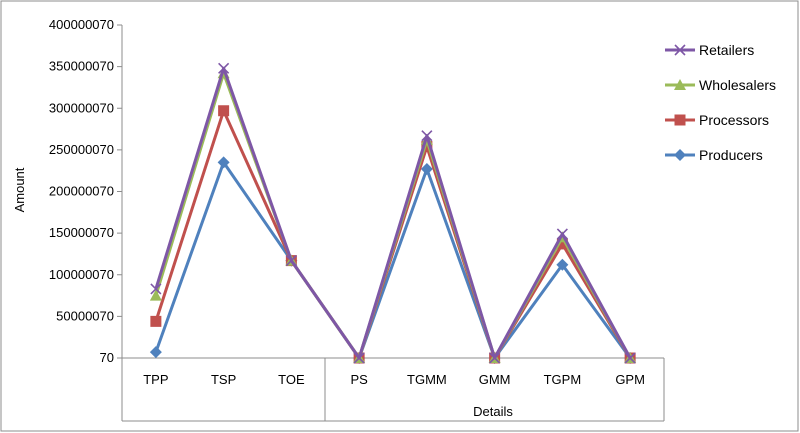 The width and height of the screenshot is (800, 433). What do you see at coordinates (359, 379) in the screenshot?
I see `x-tick-label: PS` at bounding box center [359, 379].